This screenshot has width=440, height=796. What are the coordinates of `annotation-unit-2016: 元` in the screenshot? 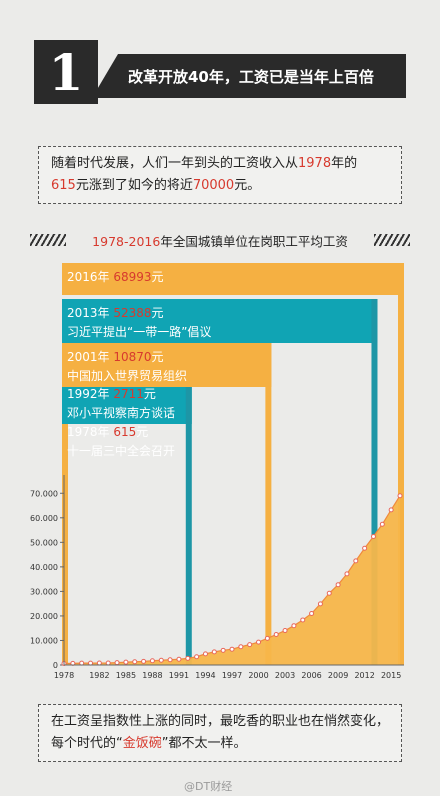 It's located at (158, 277).